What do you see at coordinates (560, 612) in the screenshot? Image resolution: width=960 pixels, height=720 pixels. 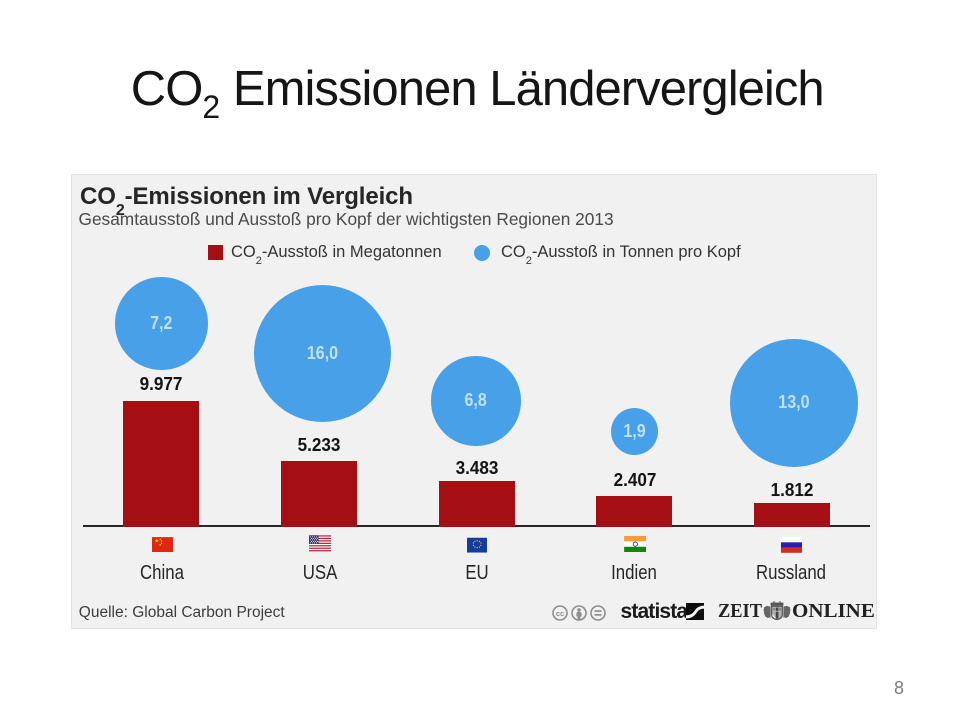 I see `svg-text: cc` at bounding box center [560, 612].